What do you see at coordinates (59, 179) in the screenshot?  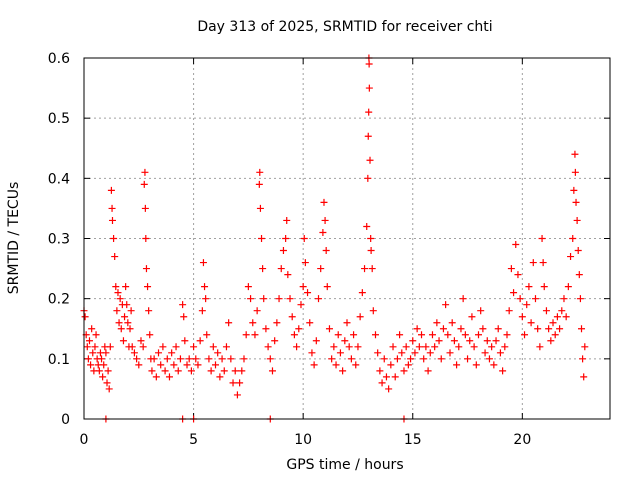 I see `y-tick-label: 0.4` at bounding box center [59, 179].